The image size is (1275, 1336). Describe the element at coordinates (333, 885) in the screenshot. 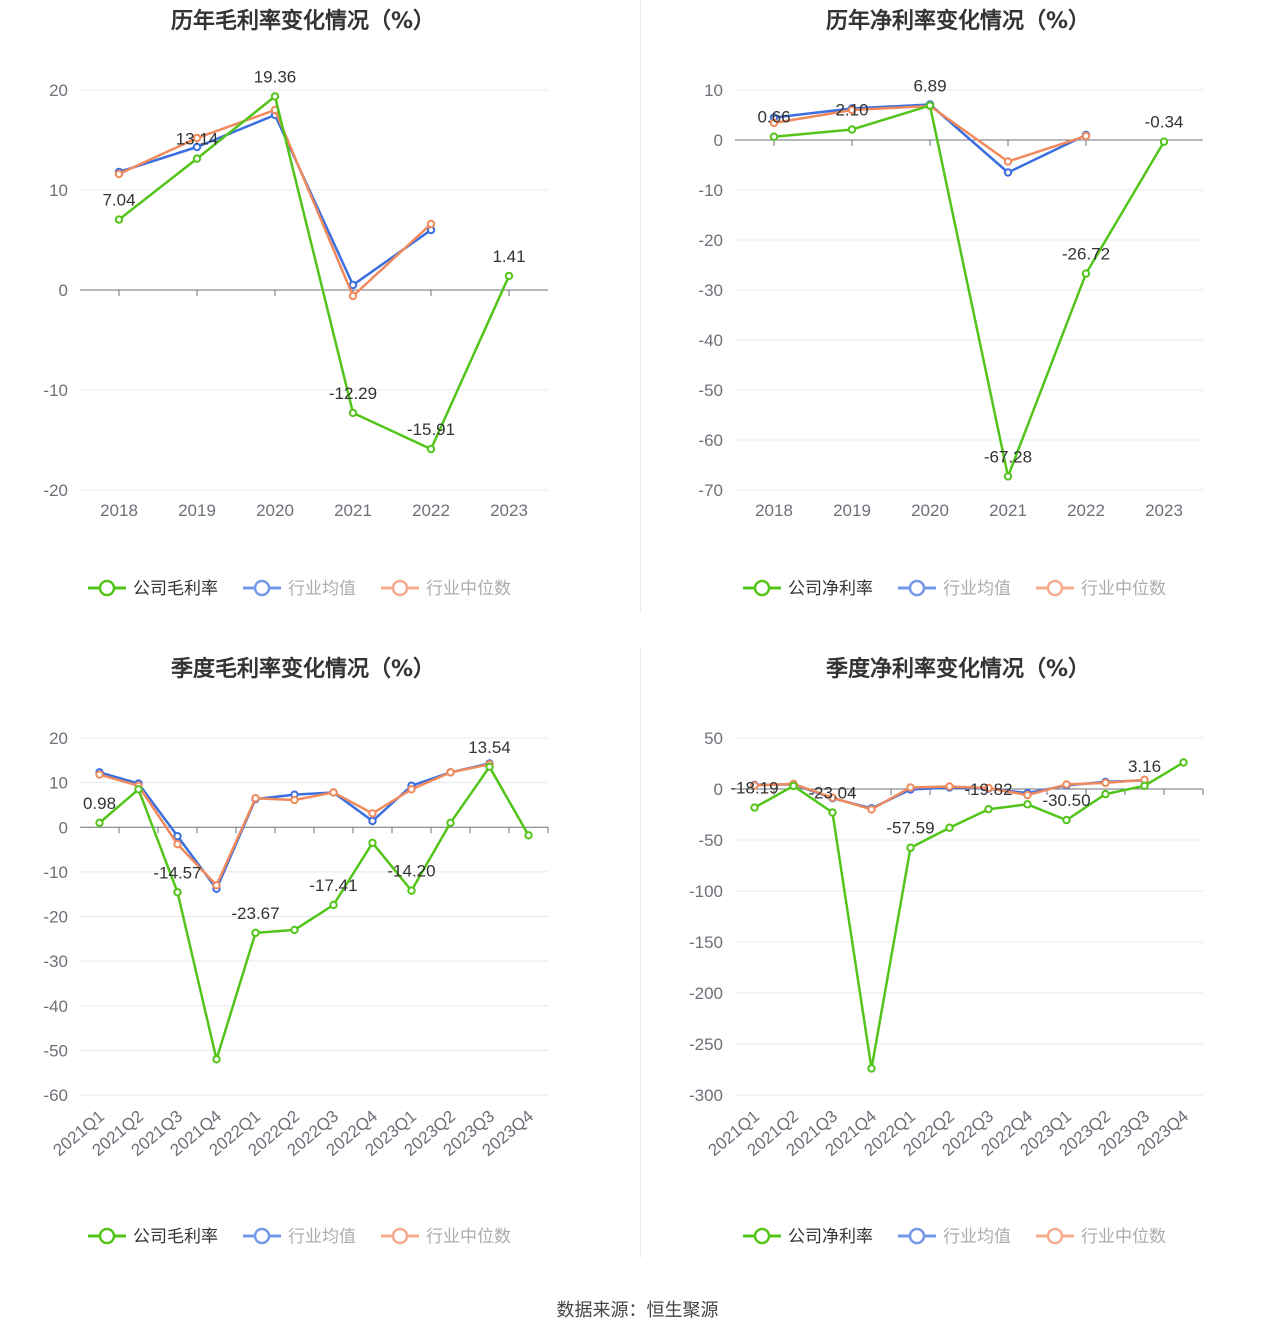

I see `data-label: -17.41` at that location.